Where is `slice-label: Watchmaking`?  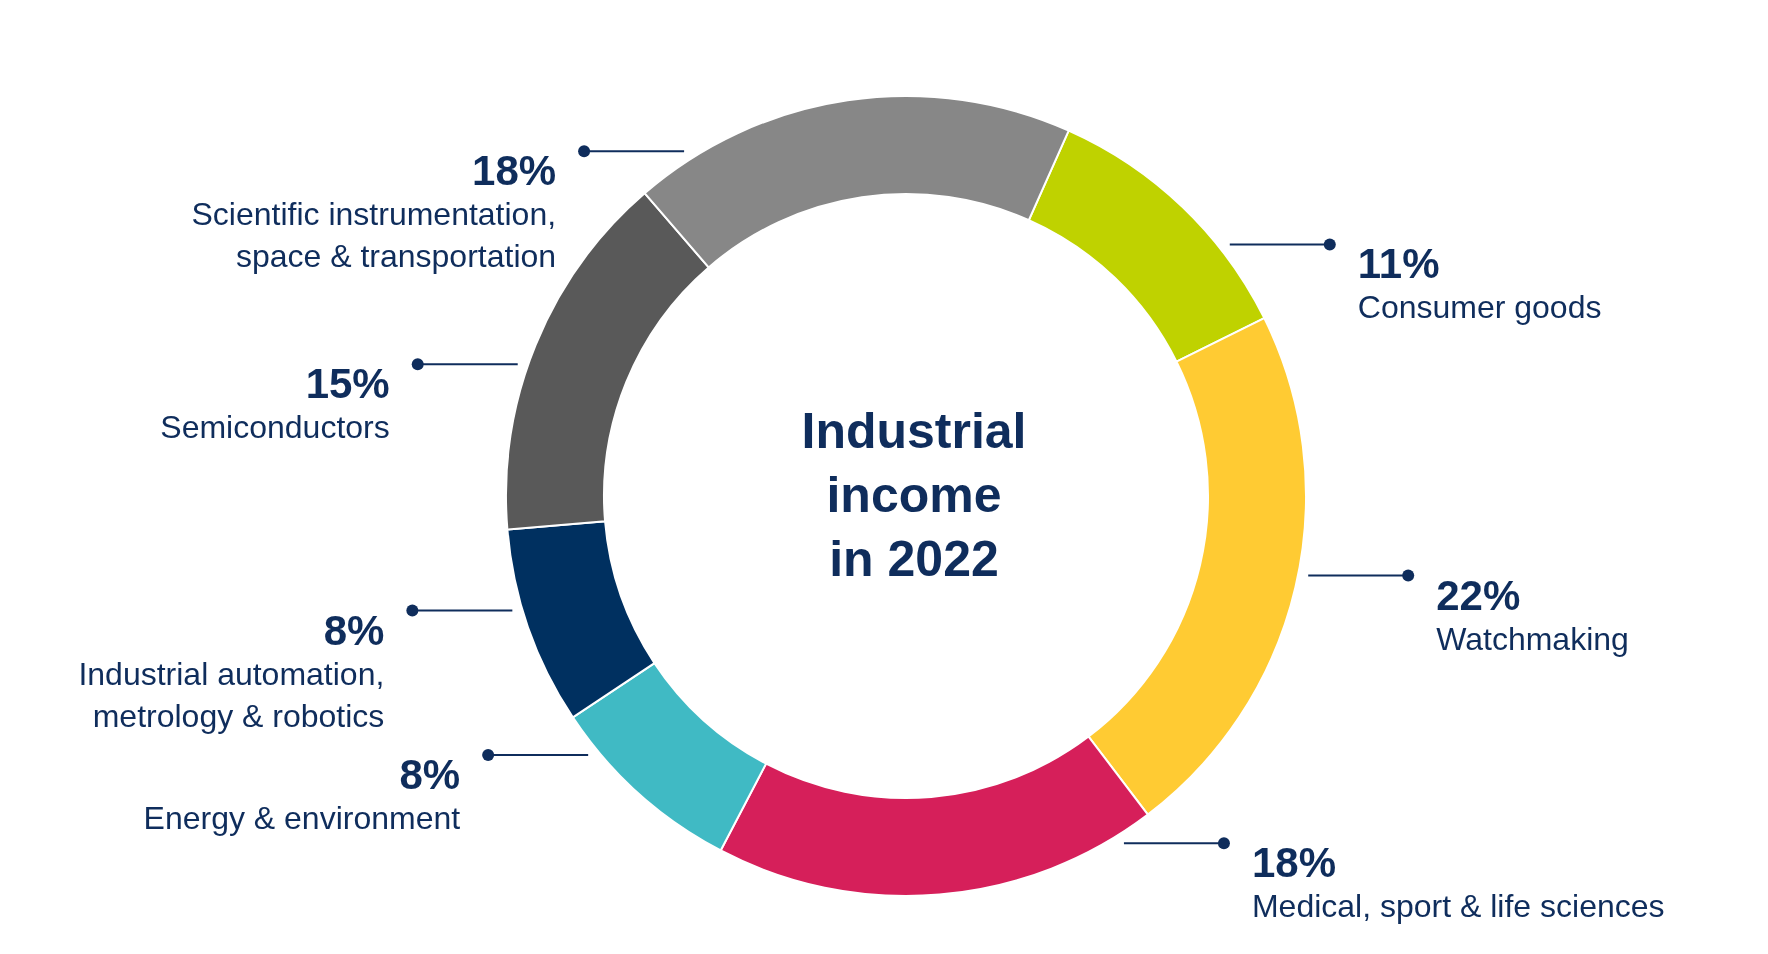 slice-label: Watchmaking is located at coordinates (1532, 638).